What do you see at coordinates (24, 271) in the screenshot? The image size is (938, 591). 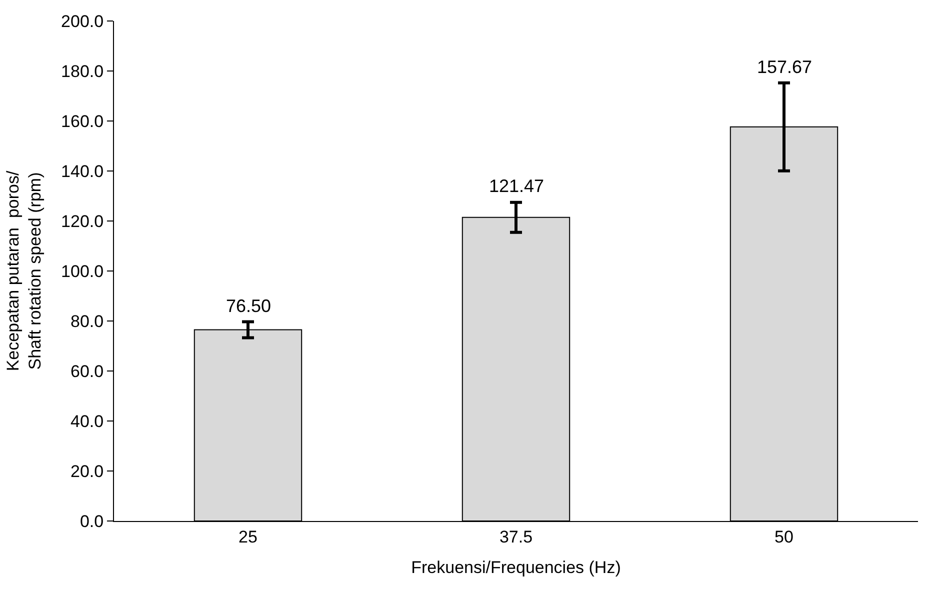 I see `y-axis-title: Kecepatan putaran poros/ Shaft rotation speed (rpm)` at bounding box center [24, 271].